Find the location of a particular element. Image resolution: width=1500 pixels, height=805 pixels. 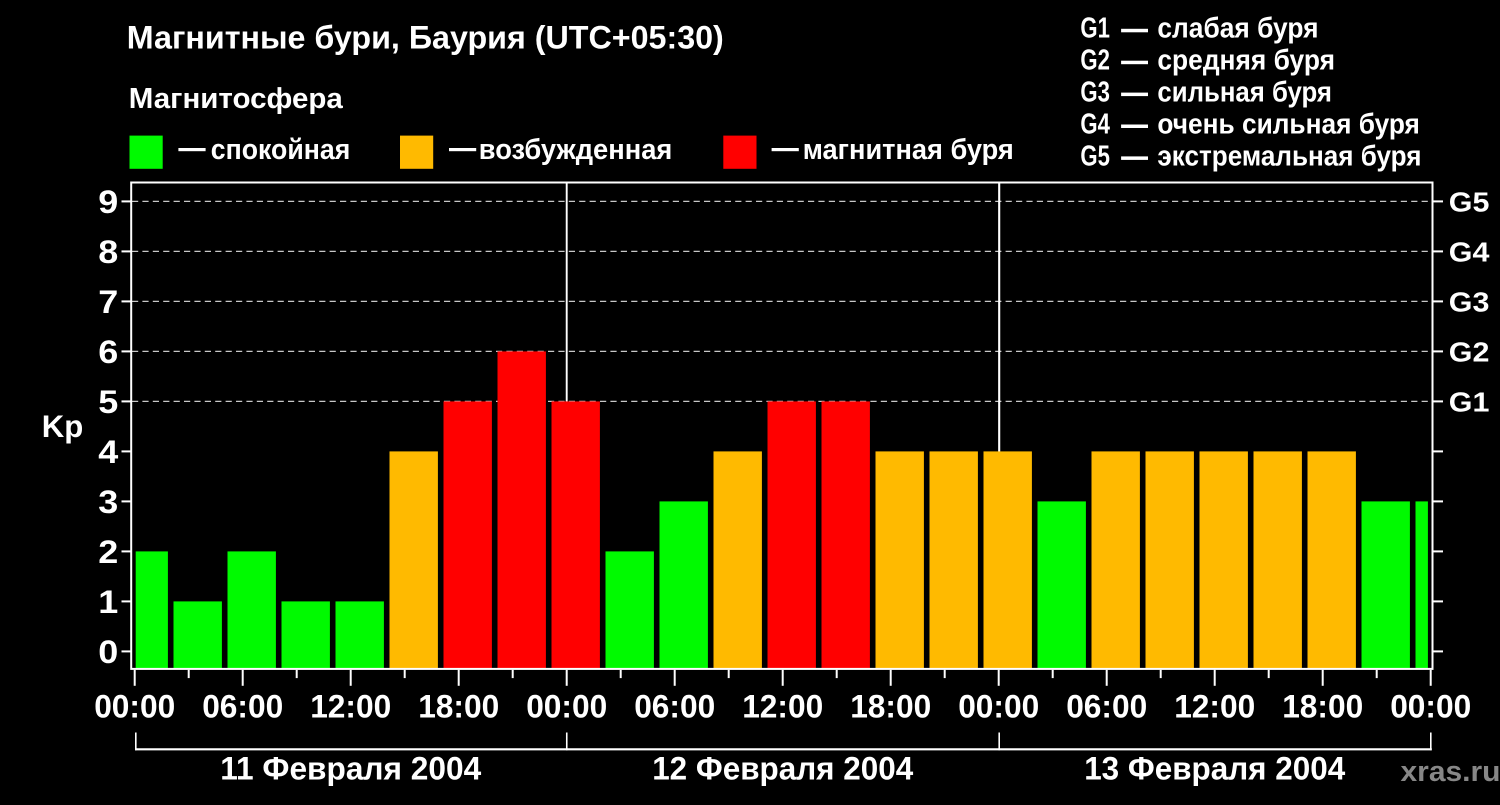

svg-text: 0 is located at coordinates (108, 652).